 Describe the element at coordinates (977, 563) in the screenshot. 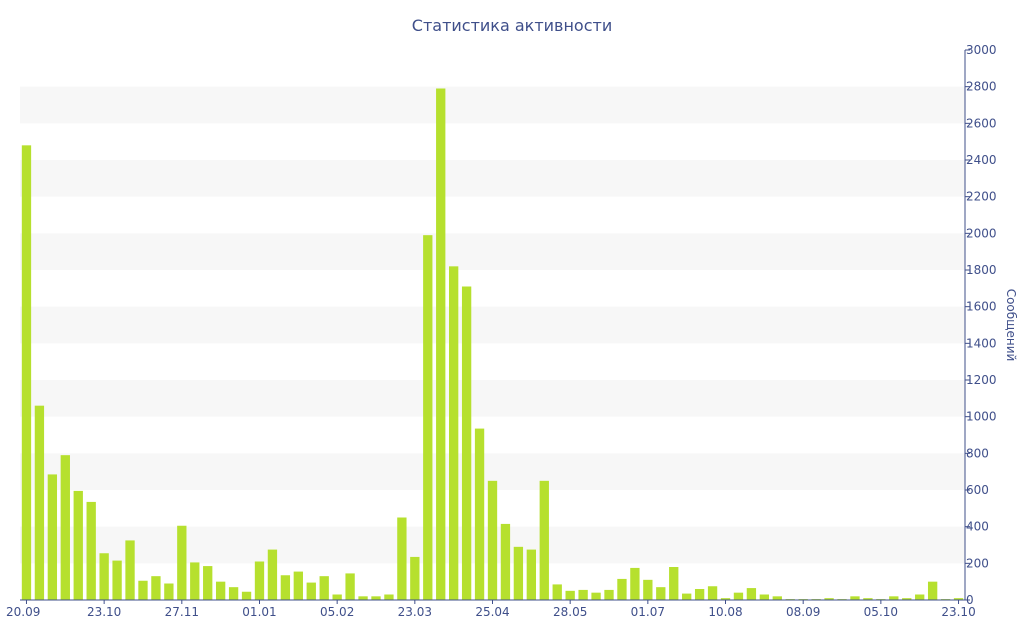

I see `y-tick-label: 200` at that location.